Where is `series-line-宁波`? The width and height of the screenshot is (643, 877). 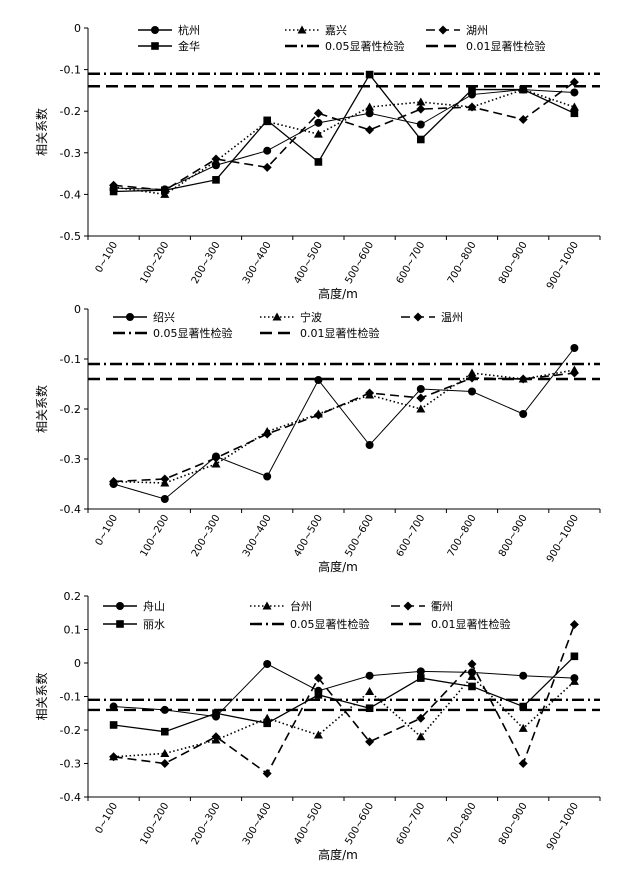 series-line-宁波 is located at coordinates (344, 426).